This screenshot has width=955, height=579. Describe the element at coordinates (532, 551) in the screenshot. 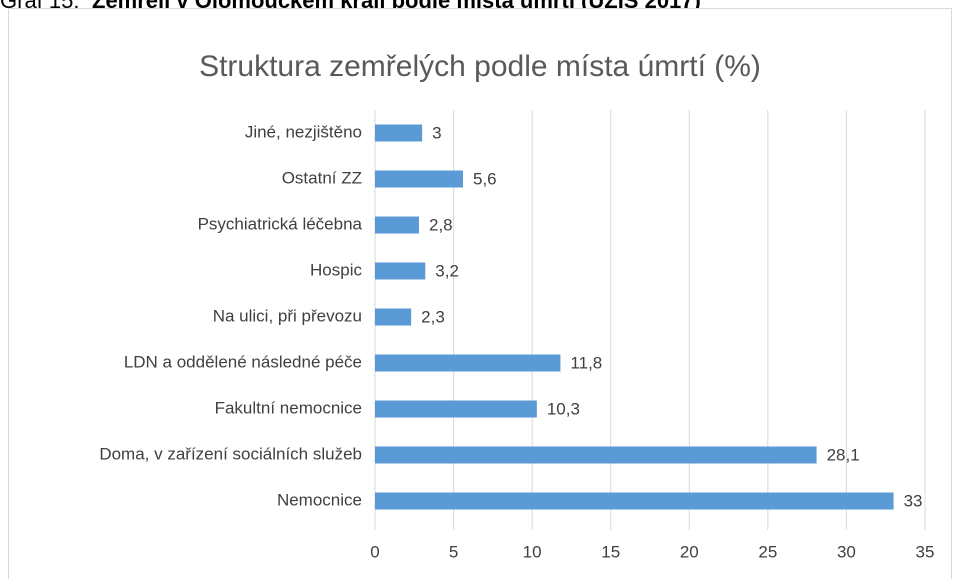

I see `x-tick-label: 10` at that location.